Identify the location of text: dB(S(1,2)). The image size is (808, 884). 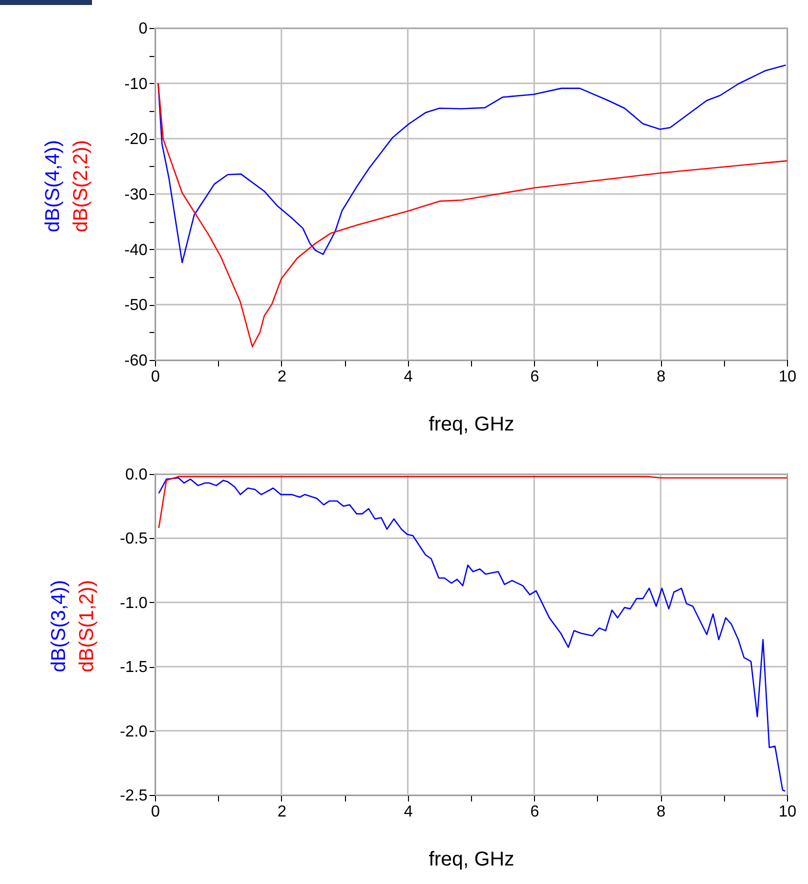
(87, 626).